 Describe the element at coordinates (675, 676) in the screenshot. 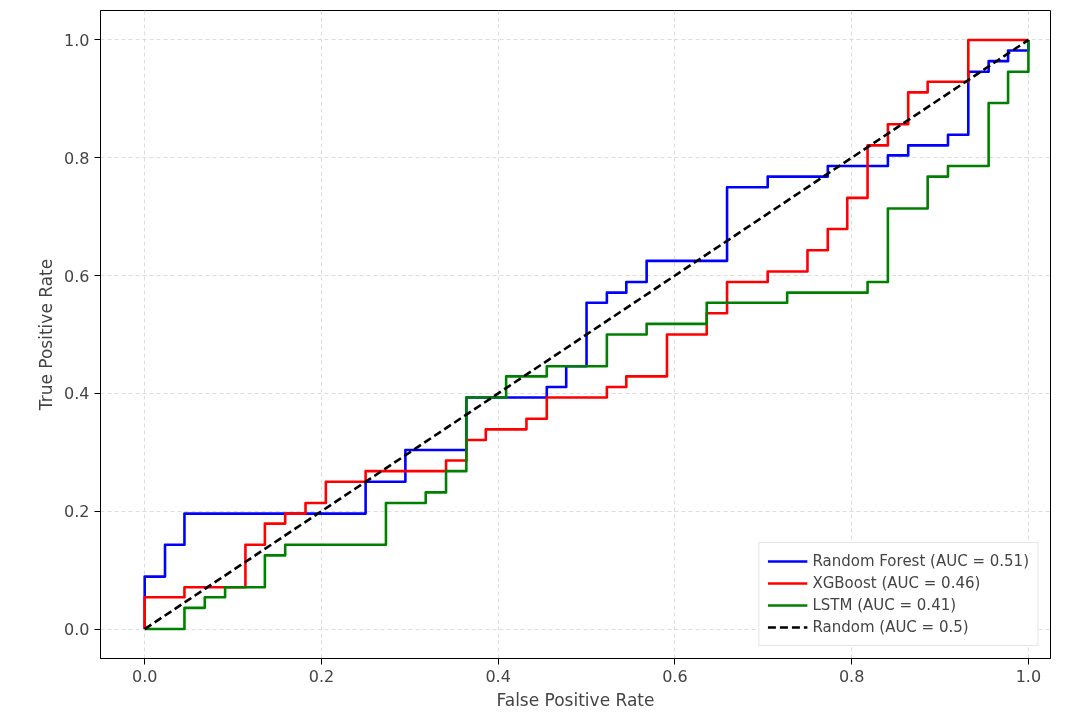

I see `x-tick-label: 0.6` at that location.